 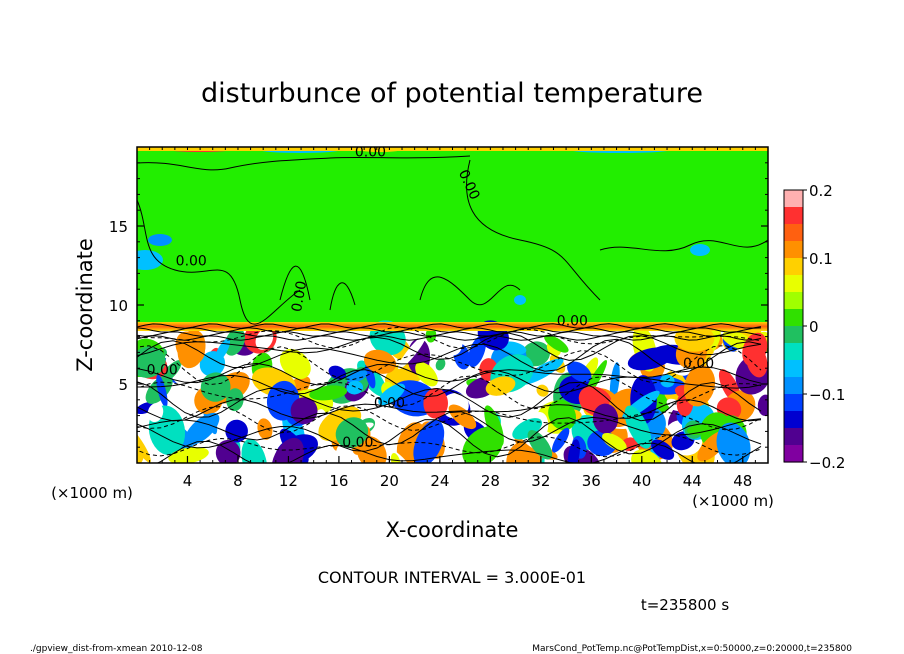 What do you see at coordinates (118, 306) in the screenshot?
I see `y-tick-label: 10` at bounding box center [118, 306].